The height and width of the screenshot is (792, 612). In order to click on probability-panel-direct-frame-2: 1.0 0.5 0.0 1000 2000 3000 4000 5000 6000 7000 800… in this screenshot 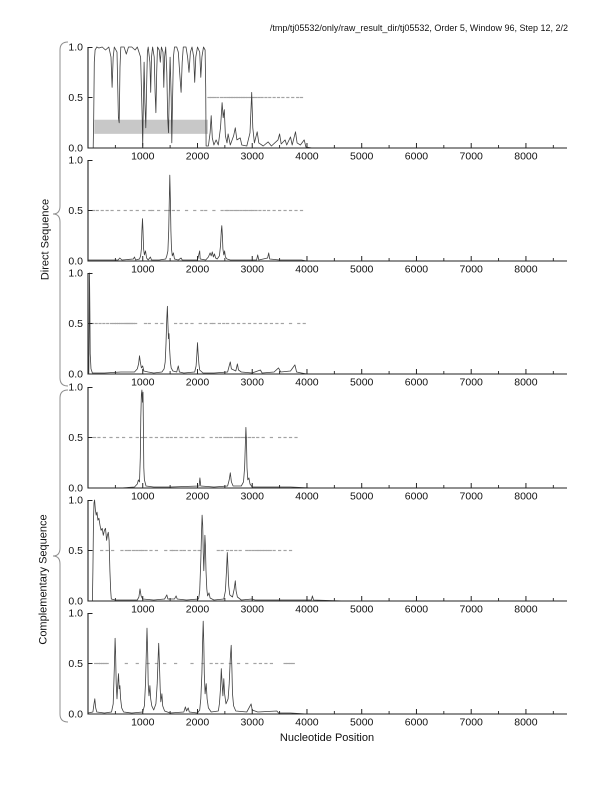, I will do `click(317, 215)`.